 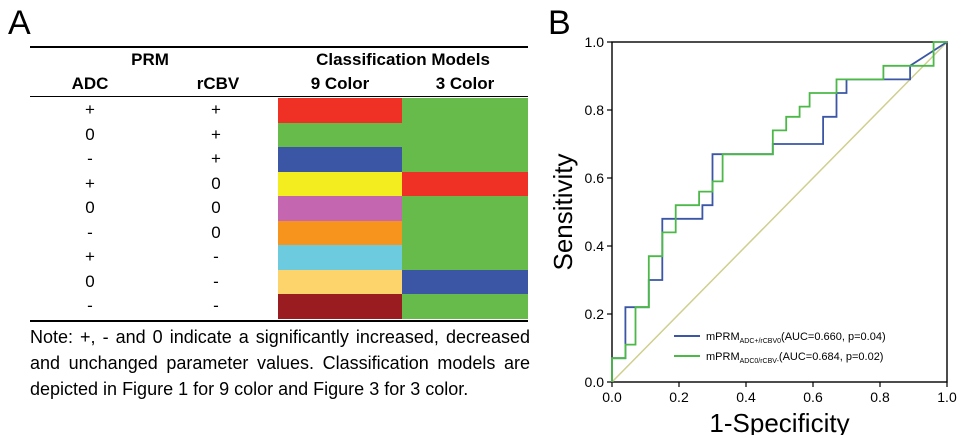 I want to click on x-tick-label: 1.0, so click(x=947, y=397).